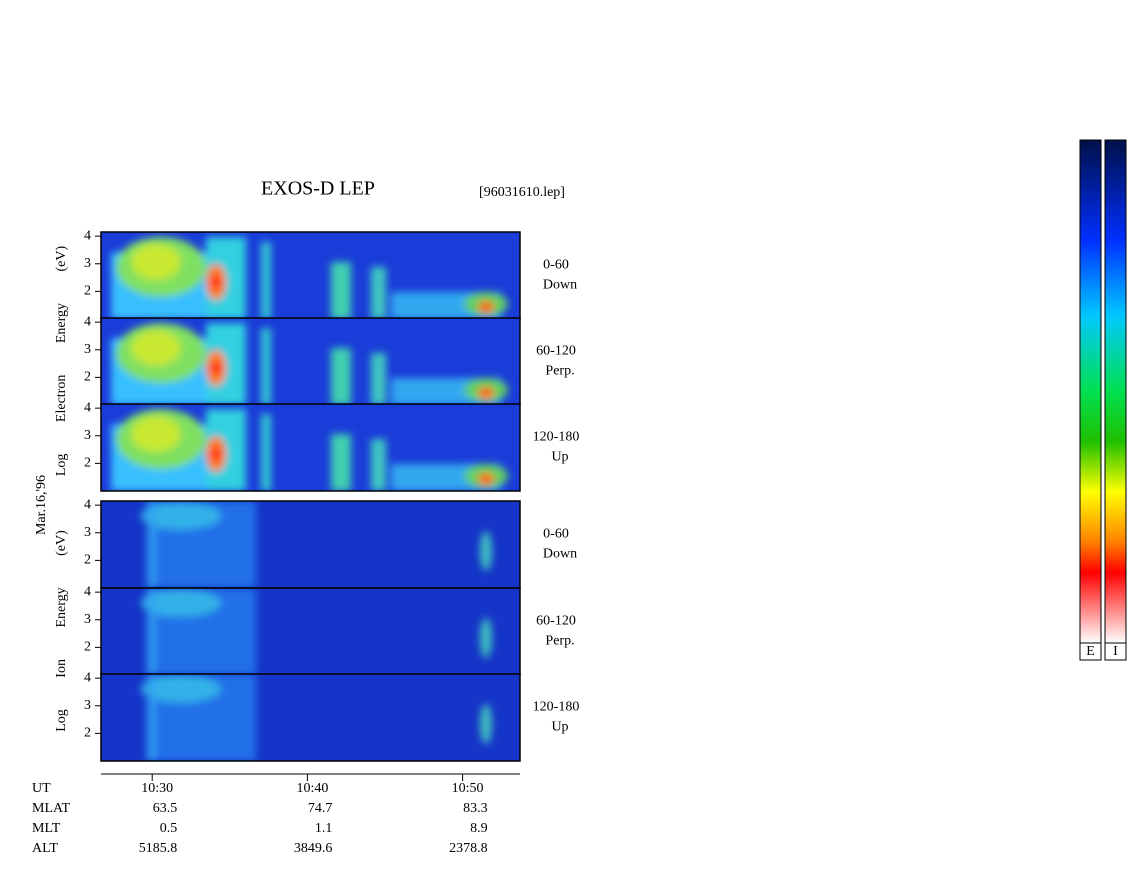 This screenshot has height=875, width=1130. What do you see at coordinates (51, 808) in the screenshot?
I see `ephemeris-name: MLAT` at bounding box center [51, 808].